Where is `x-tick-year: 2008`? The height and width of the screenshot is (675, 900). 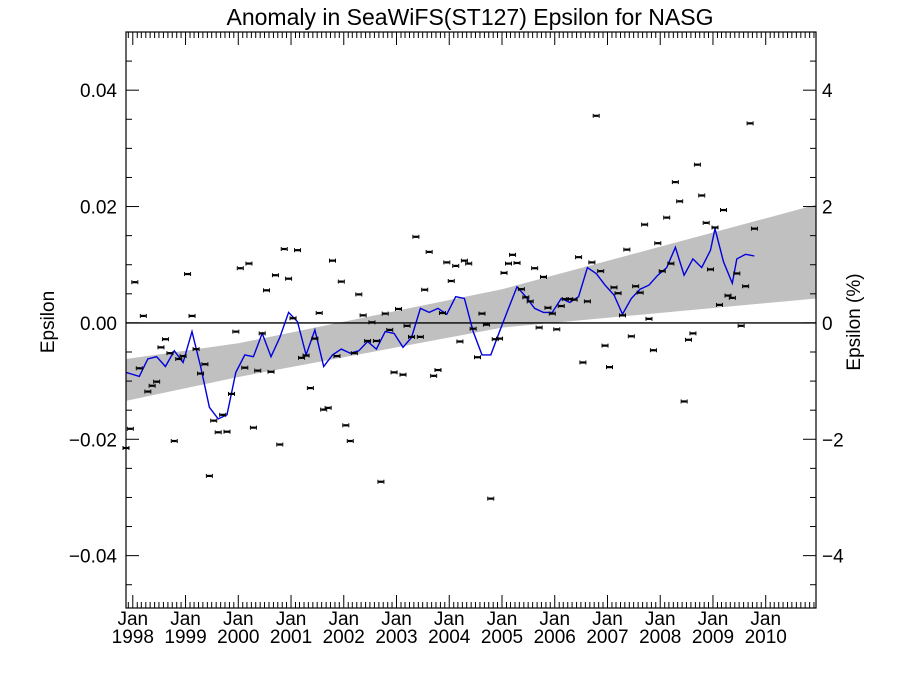
x-tick-year: 2008 is located at coordinates (660, 637).